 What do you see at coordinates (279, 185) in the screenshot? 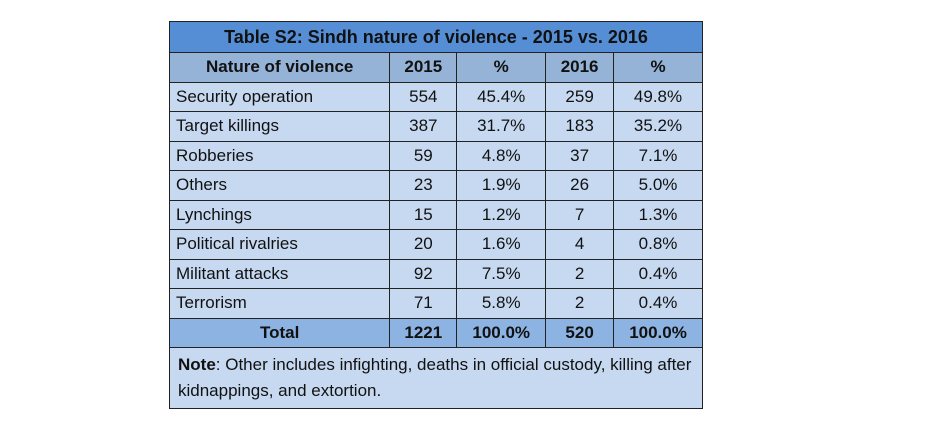
I see `table-cell: Others` at bounding box center [279, 185].